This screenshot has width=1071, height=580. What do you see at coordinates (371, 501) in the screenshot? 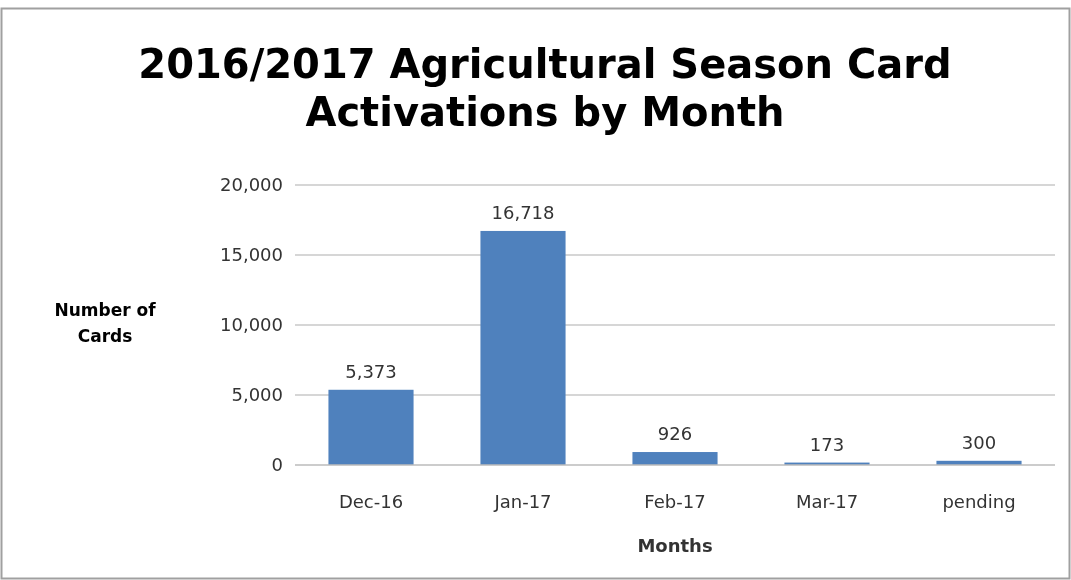
I see `x-tick-label: Dec-16` at bounding box center [371, 501].